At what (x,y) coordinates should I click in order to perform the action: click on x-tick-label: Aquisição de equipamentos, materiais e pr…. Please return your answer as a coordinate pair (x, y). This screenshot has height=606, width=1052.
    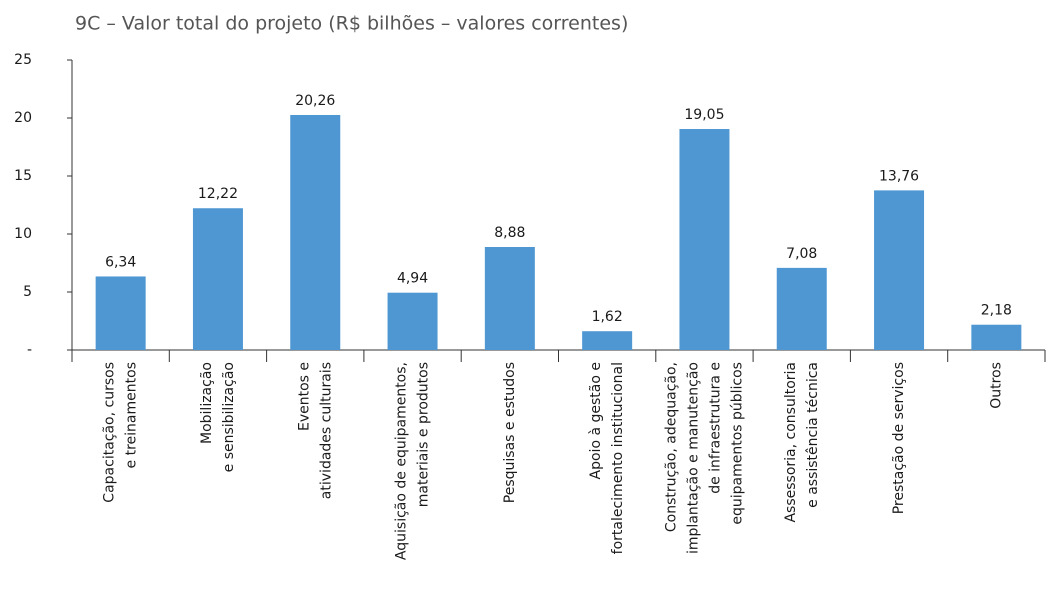
    Looking at the image, I should click on (413, 461).